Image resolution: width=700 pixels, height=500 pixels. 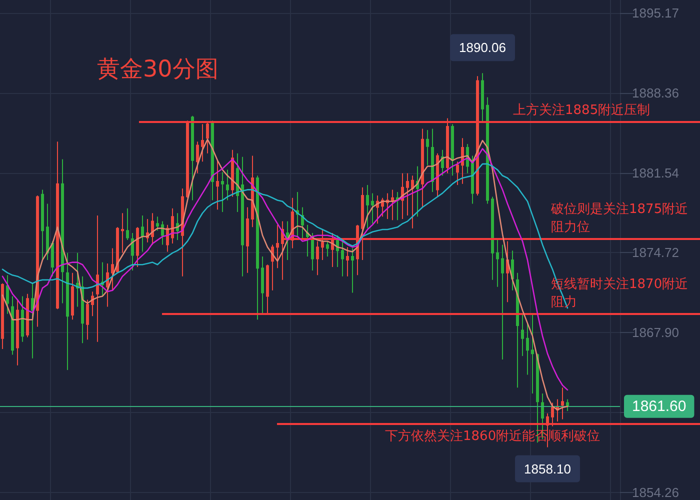 I want to click on ref-line-label: 上方关注1885附近压制, so click(x=581, y=110).